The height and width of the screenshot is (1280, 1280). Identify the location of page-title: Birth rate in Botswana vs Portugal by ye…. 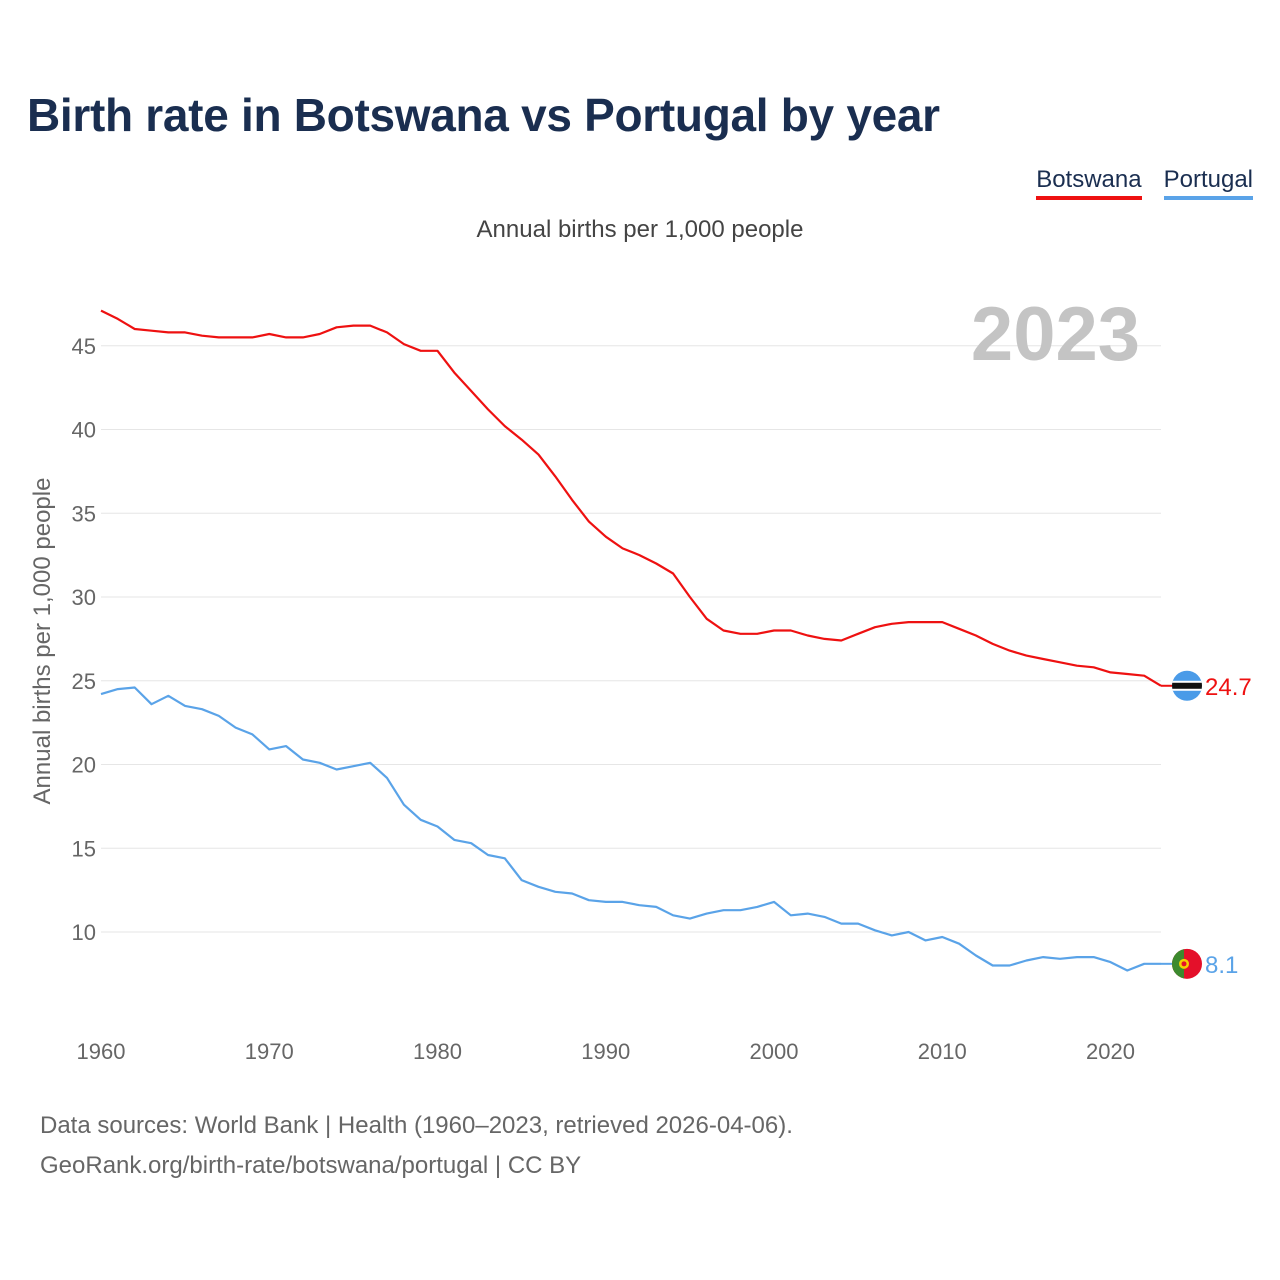
(483, 115).